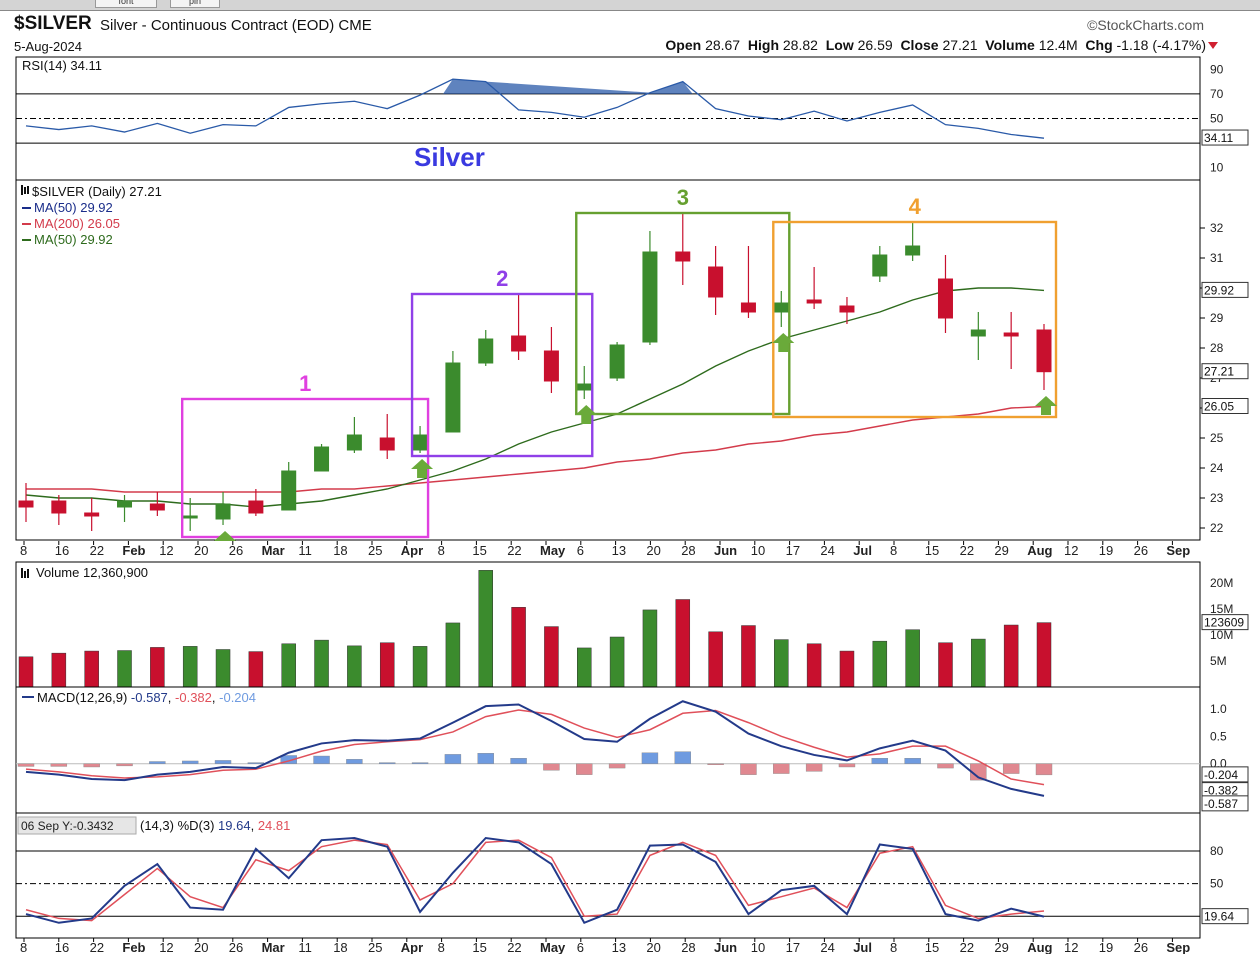 The width and height of the screenshot is (1260, 954). What do you see at coordinates (195, 4) in the screenshot?
I see `toolbar-tab-pin: pin` at bounding box center [195, 4].